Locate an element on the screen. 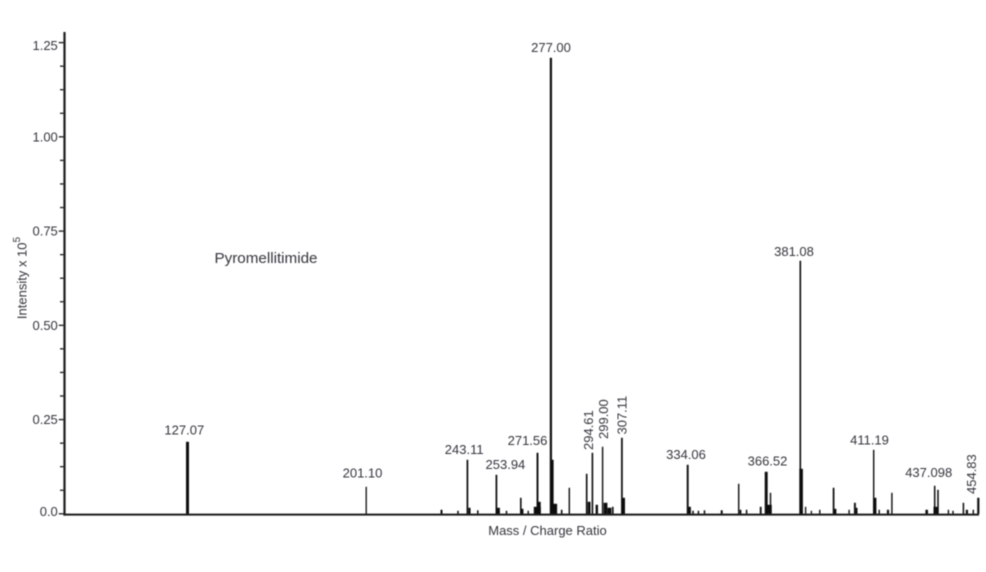 This screenshot has height=572, width=986. svg-text: 381.08 is located at coordinates (794, 251).